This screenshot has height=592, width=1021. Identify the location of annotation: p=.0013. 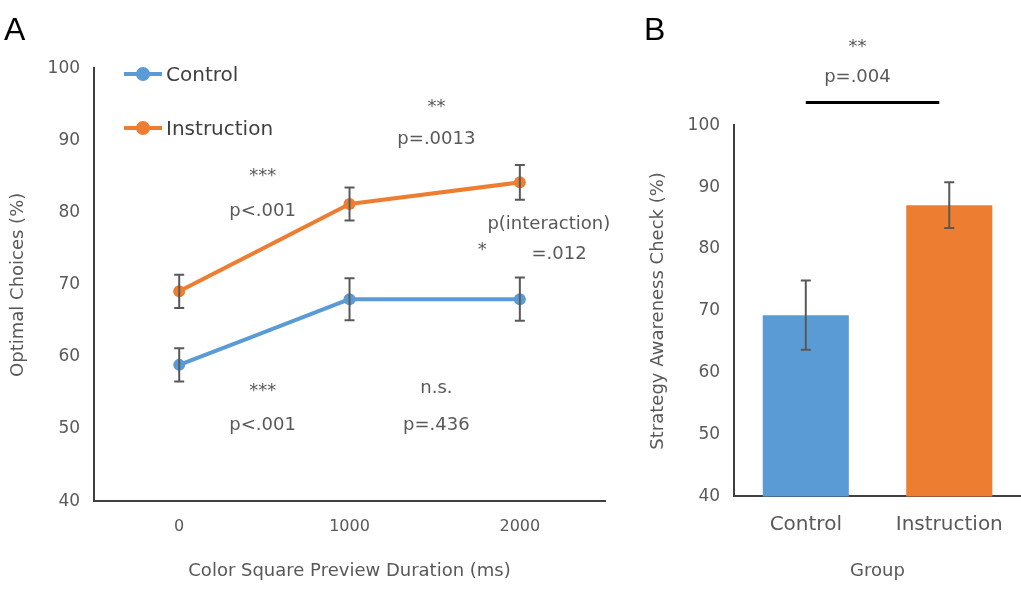
(436, 138).